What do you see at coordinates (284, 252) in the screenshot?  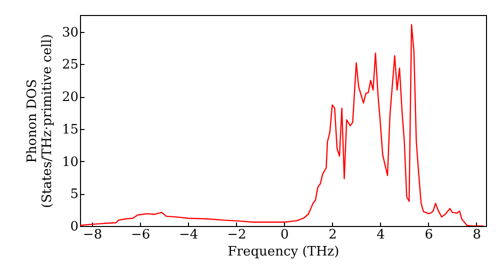 I see `x-axis-title: Frequency (THz)` at bounding box center [284, 252].